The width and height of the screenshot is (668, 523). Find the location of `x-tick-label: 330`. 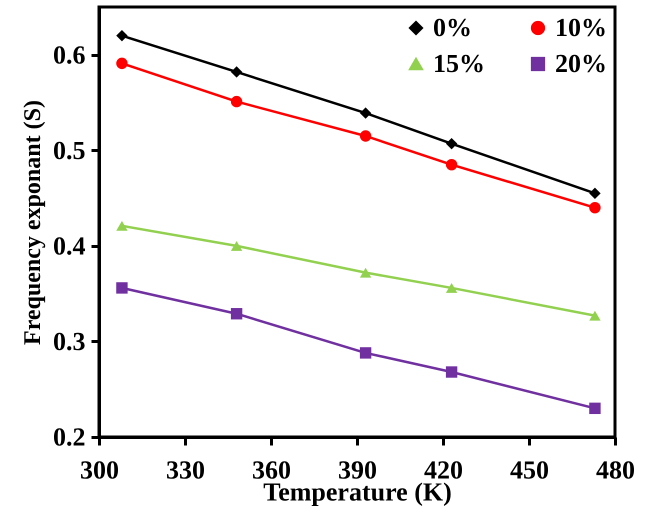

x-tick-label: 330 is located at coordinates (185, 470).